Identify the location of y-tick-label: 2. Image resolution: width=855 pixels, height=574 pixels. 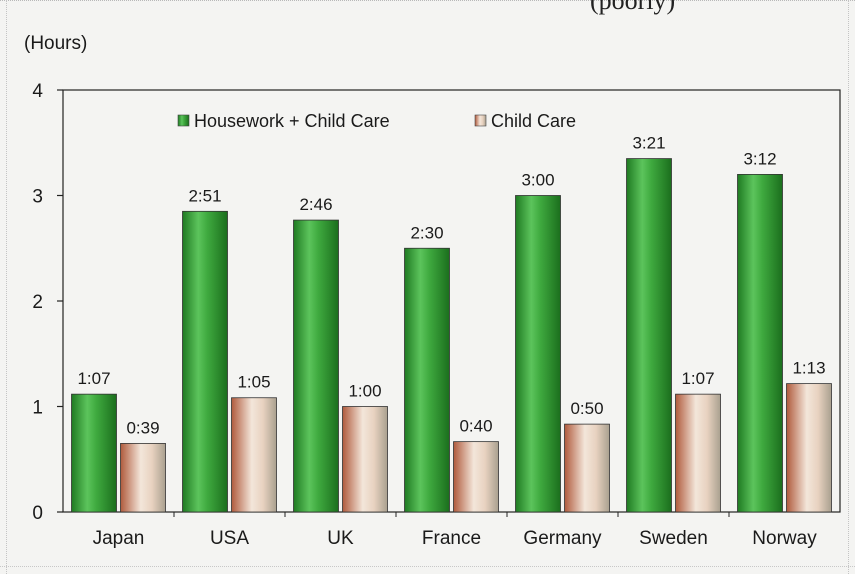
(37, 302).